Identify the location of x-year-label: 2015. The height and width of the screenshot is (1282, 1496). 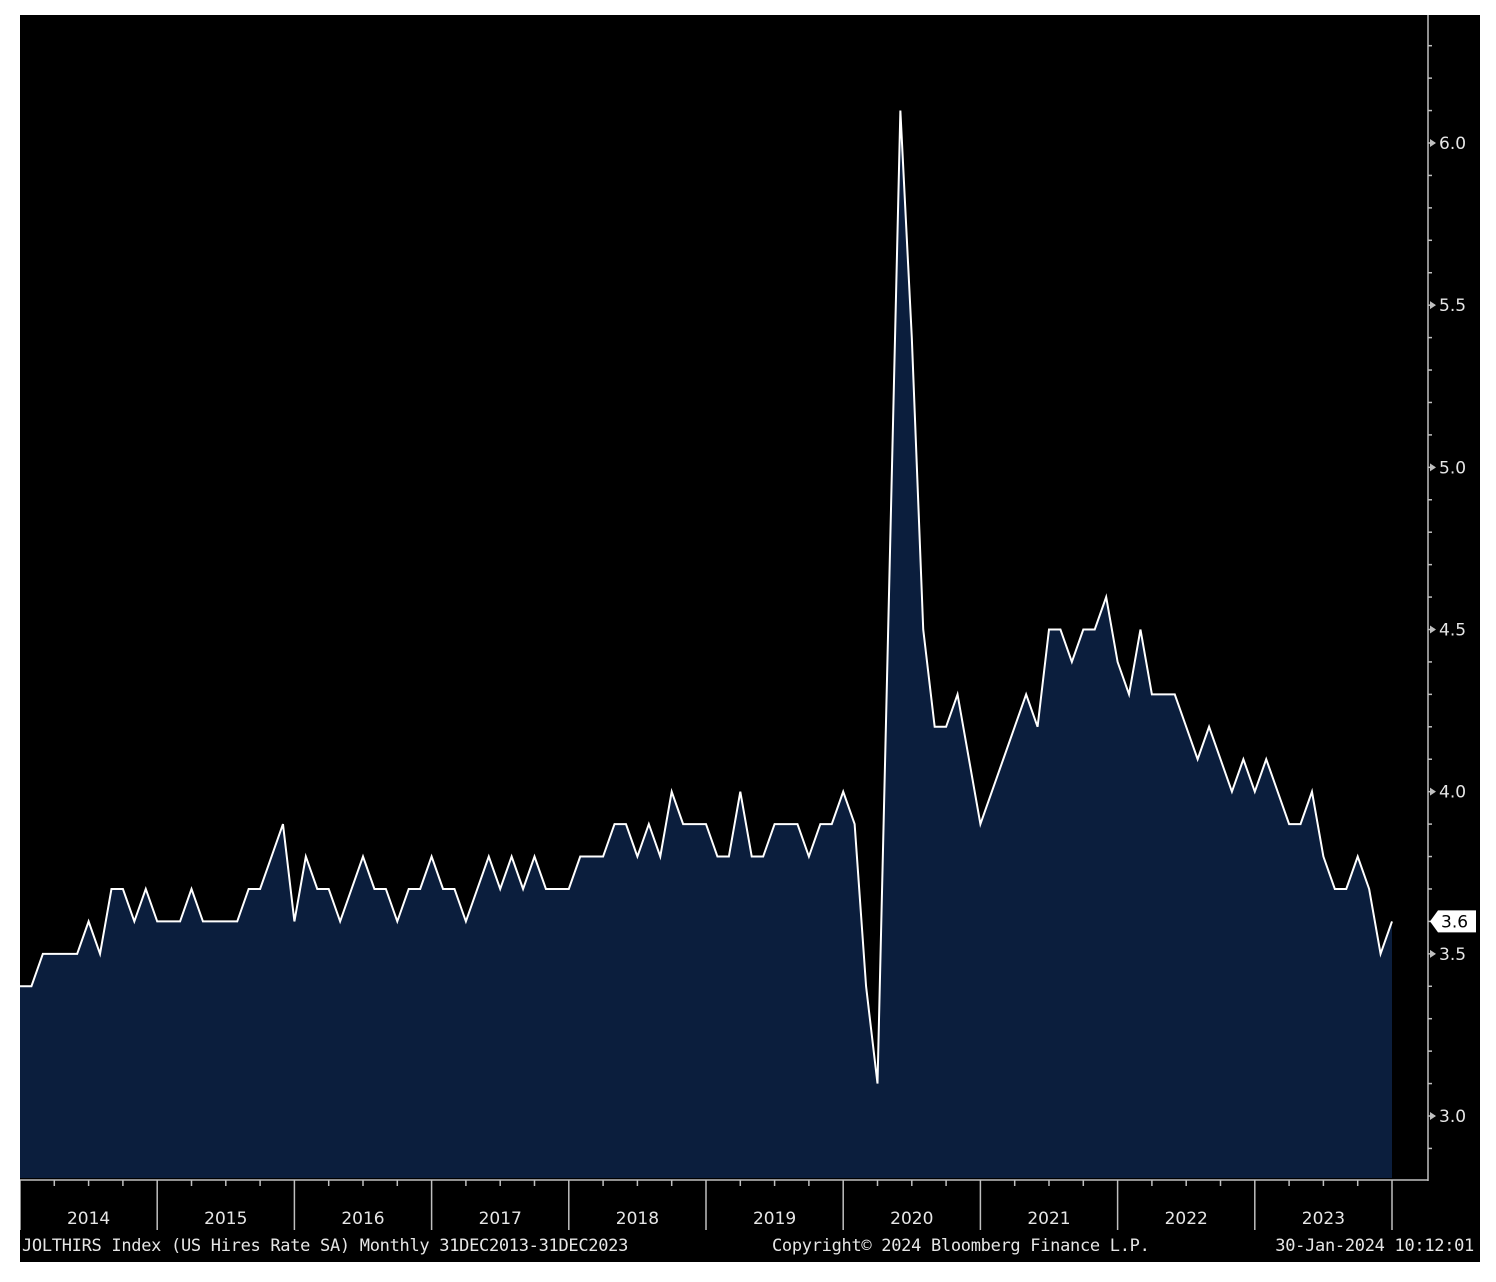
(225, 1219).